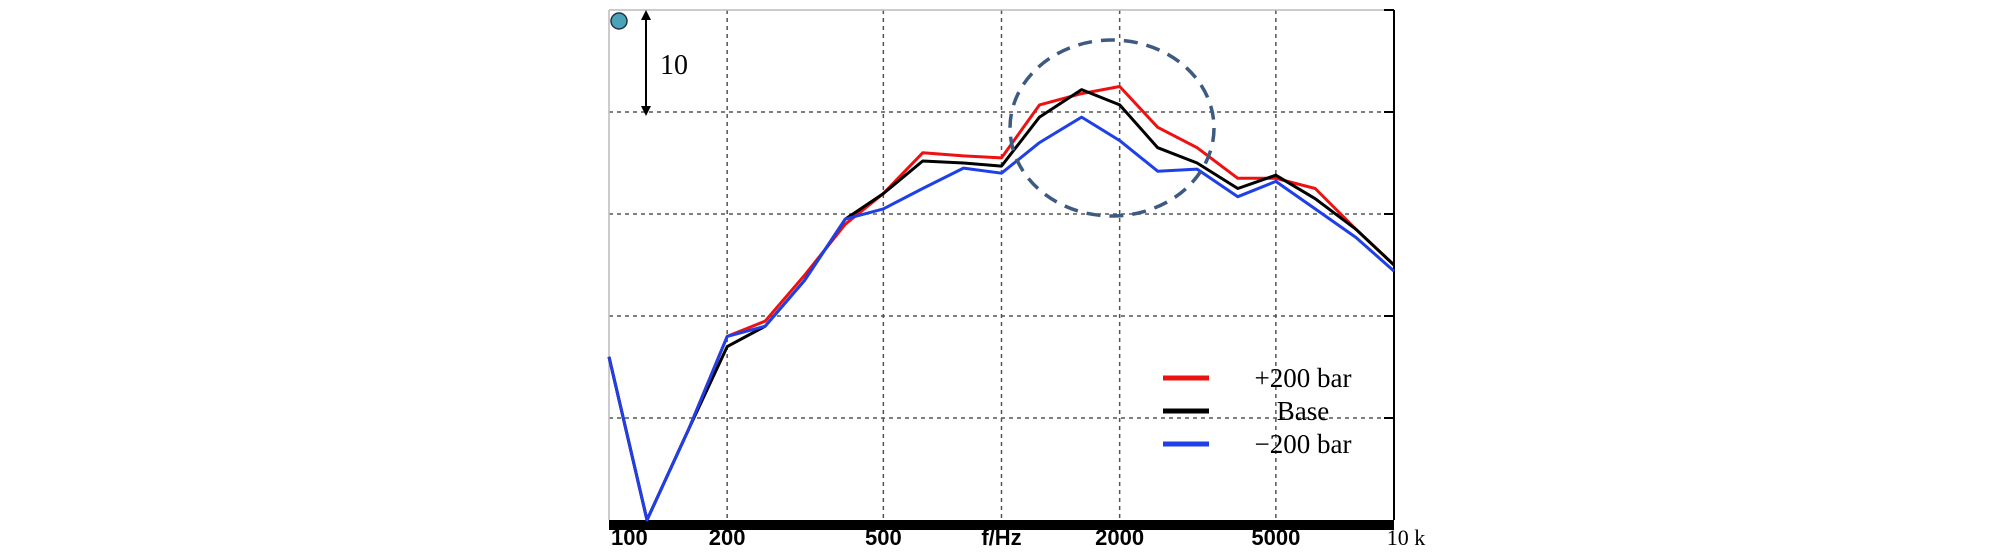 The height and width of the screenshot is (556, 2008). What do you see at coordinates (1303, 411) in the screenshot?
I see `legend-label-1: Base` at bounding box center [1303, 411].